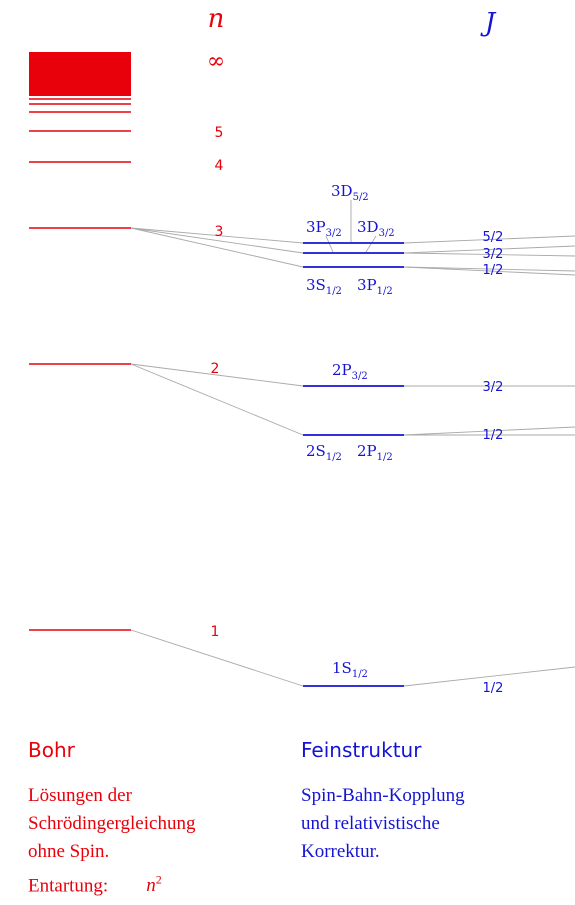 The height and width of the screenshot is (905, 575). I want to click on bohr-levels, so click(80, 341).